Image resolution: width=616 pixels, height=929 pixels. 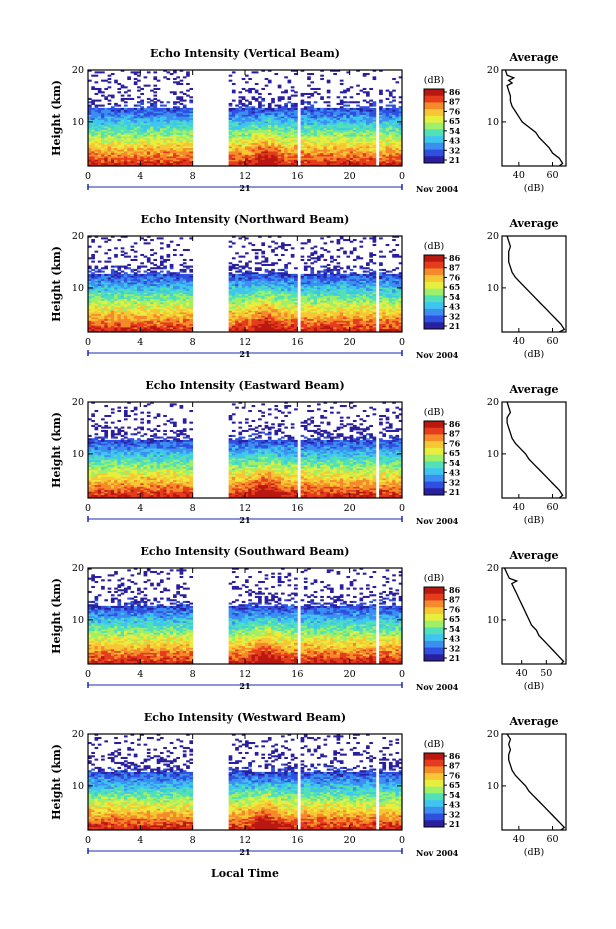 What do you see at coordinates (56, 118) in the screenshot?
I see `y-axis-label: Height (km)` at bounding box center [56, 118].